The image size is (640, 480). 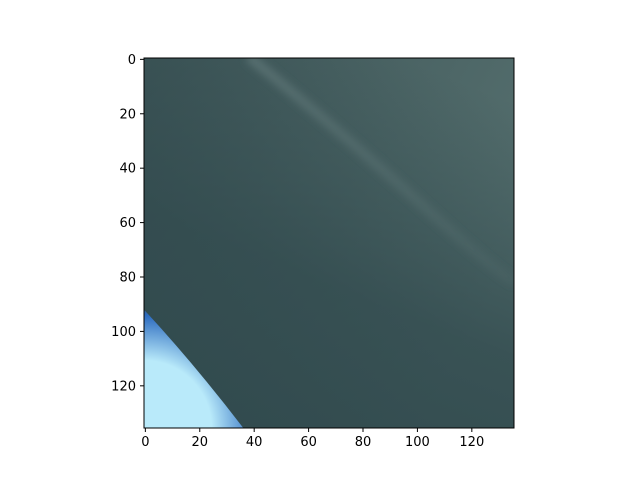 I want to click on y-tick-label: 120, so click(x=123, y=386).